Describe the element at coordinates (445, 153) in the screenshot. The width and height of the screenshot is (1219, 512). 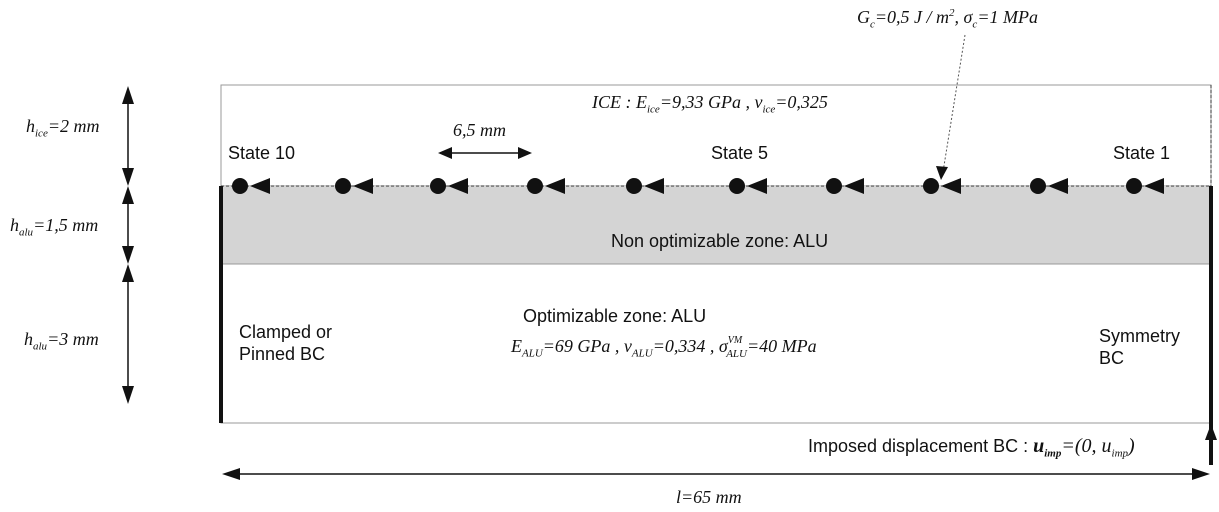
I see `spacing-arrowhead-left` at that location.